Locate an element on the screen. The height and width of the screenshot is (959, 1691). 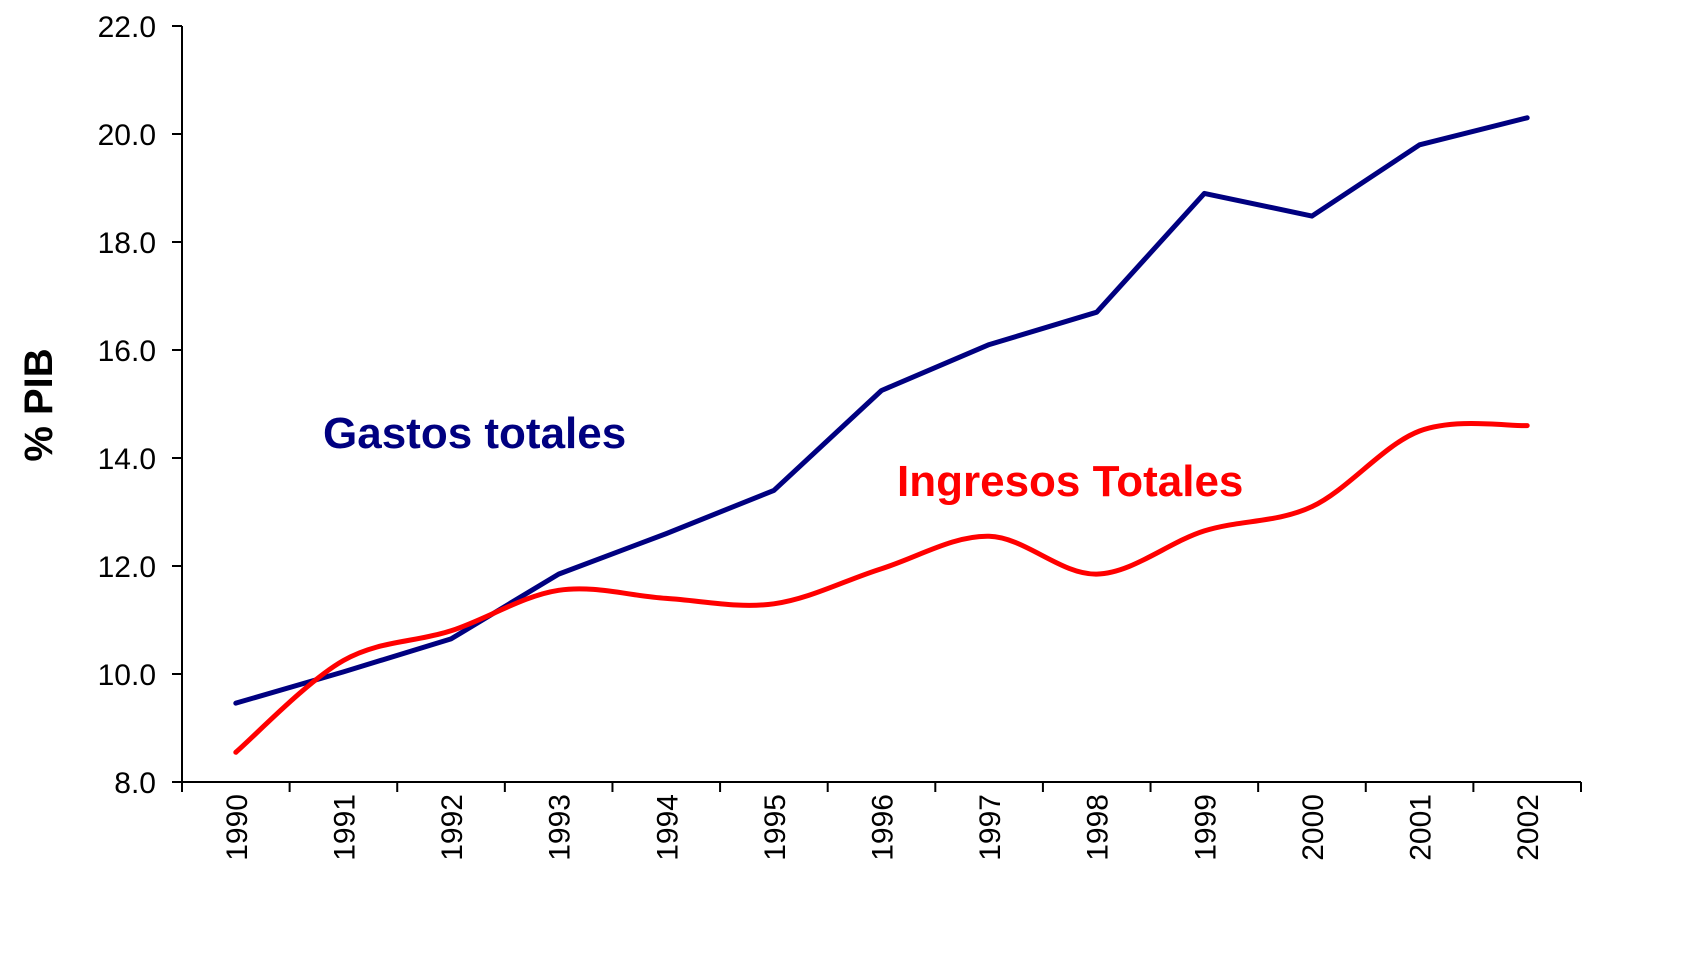
x-tick-label: 2002 is located at coordinates (1528, 827).